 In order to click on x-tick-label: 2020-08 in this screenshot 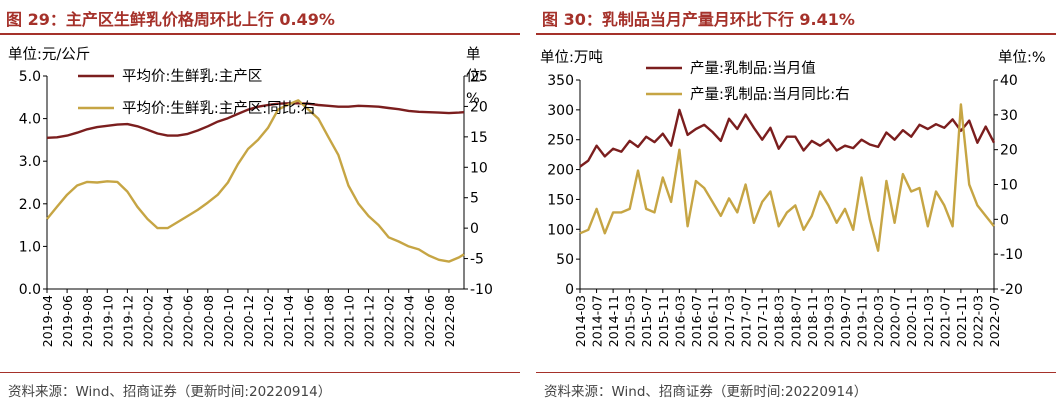, I will do `click(208, 321)`.